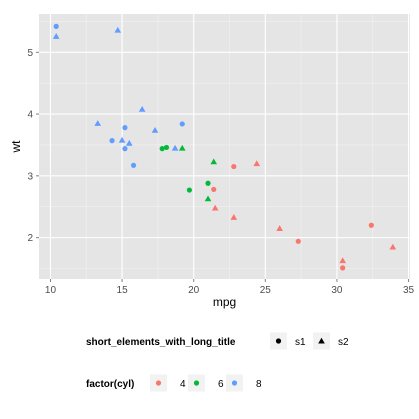  I want to click on legend-label-8: 8, so click(259, 384).